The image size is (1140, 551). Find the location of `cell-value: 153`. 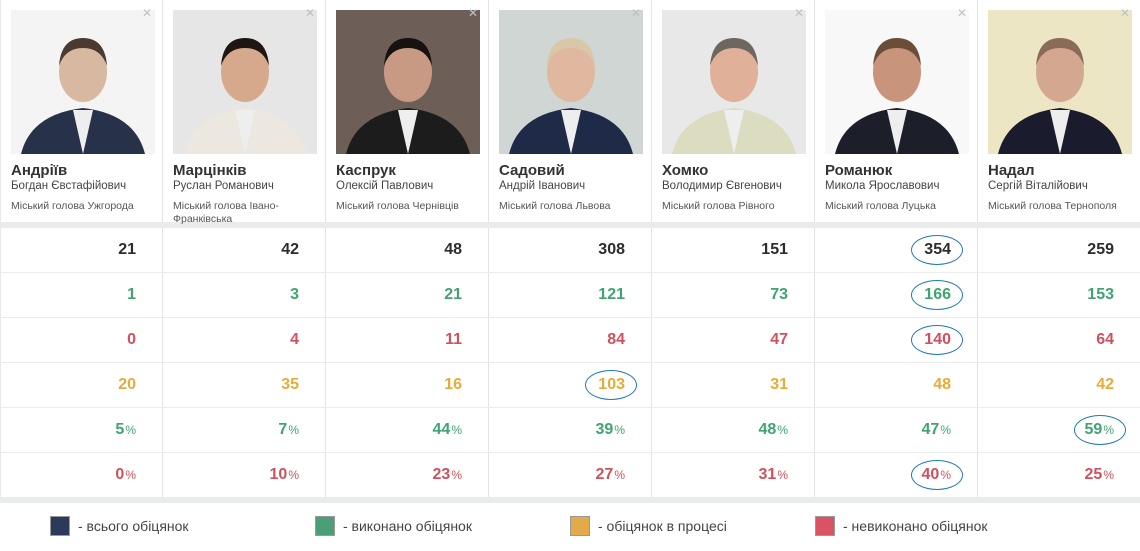

cell-value: 153 is located at coordinates (1100, 294).